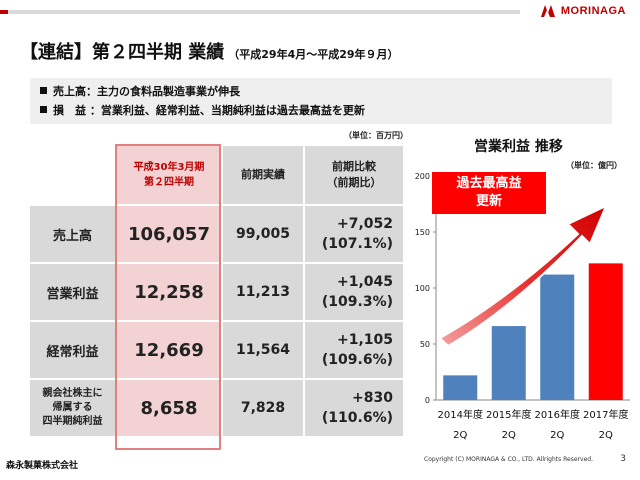 The width and height of the screenshot is (640, 480). Describe the element at coordinates (42, 466) in the screenshot. I see `footer-company: 森永製菓株式会社` at that location.